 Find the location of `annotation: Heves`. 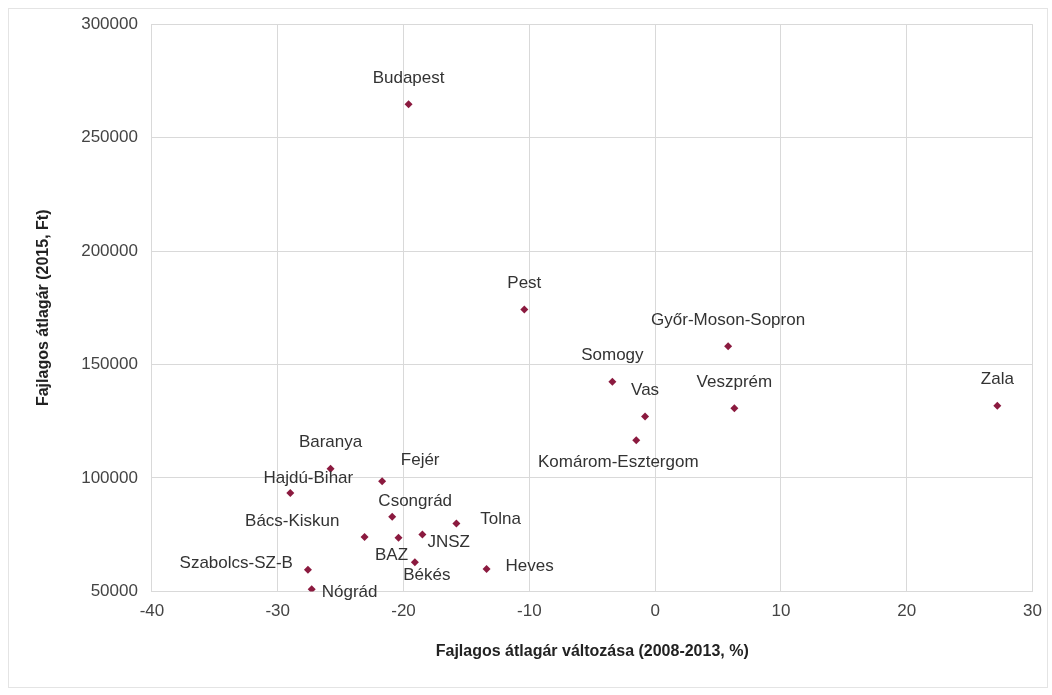

annotation: Heves is located at coordinates (529, 565).